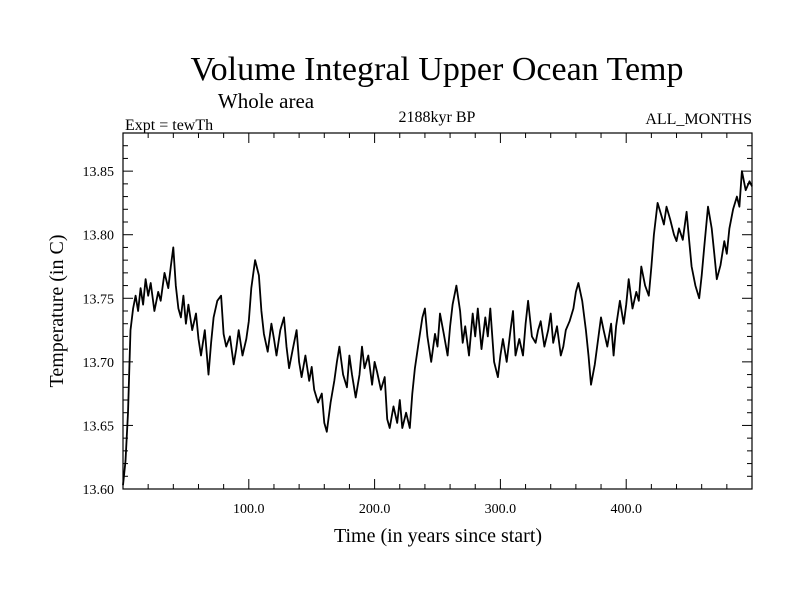 This screenshot has width=800, height=600. What do you see at coordinates (99, 363) in the screenshot?
I see `y-tick-label: 13.70` at bounding box center [99, 363].